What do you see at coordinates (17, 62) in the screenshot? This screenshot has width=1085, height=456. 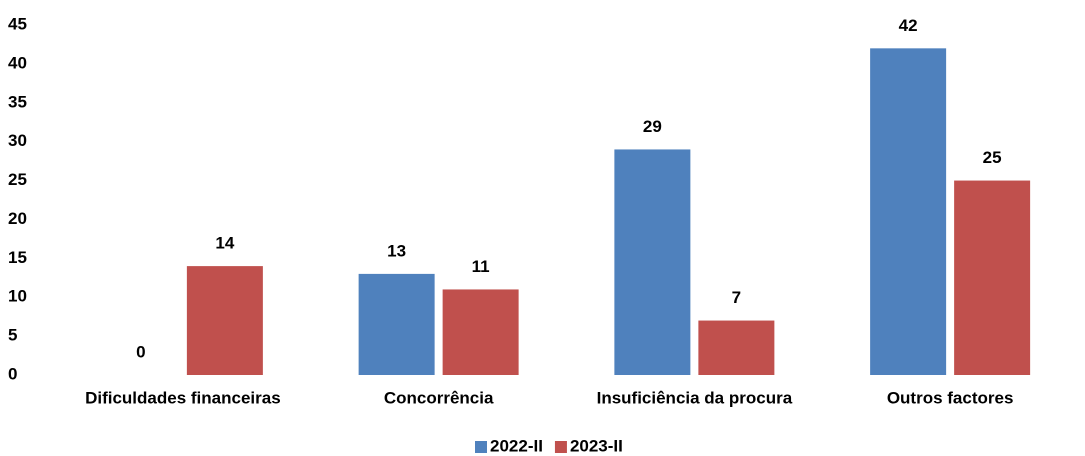 I see `y-tick-label: 40` at bounding box center [17, 62].